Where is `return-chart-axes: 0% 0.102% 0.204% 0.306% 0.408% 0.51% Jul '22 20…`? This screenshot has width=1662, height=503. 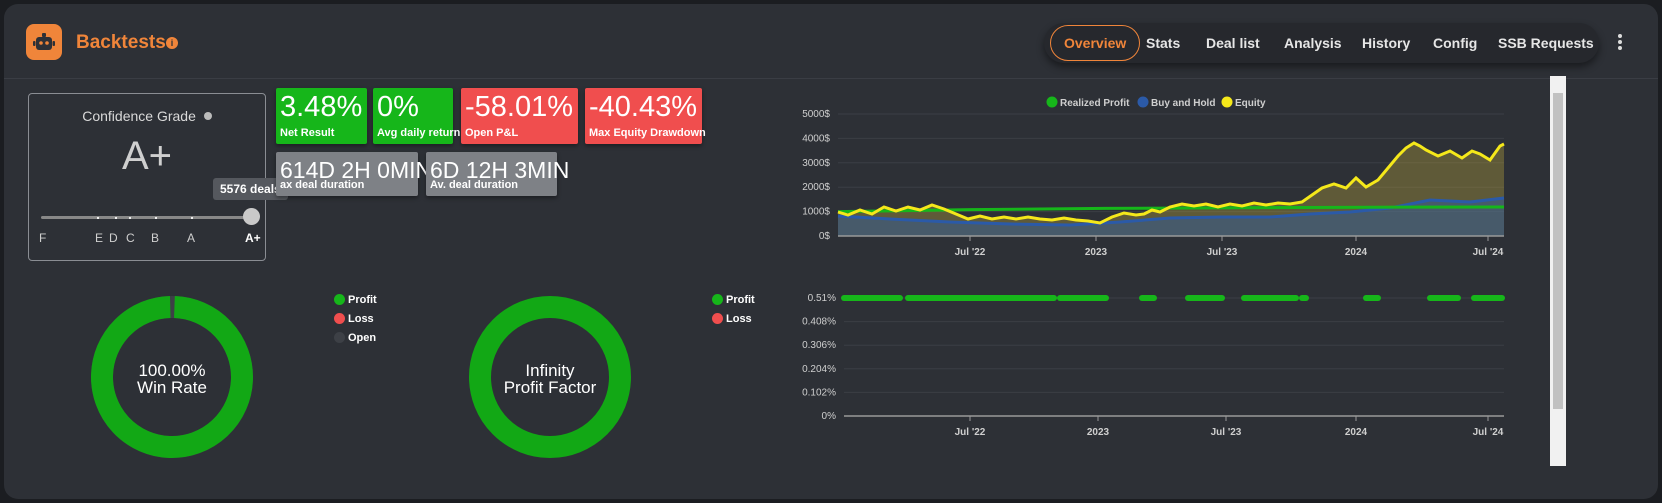
return-chart-axes: 0% 0.102% 0.204% 0.306% 0.408% 0.51% Jul '22 20… is located at coordinates (1153, 365).